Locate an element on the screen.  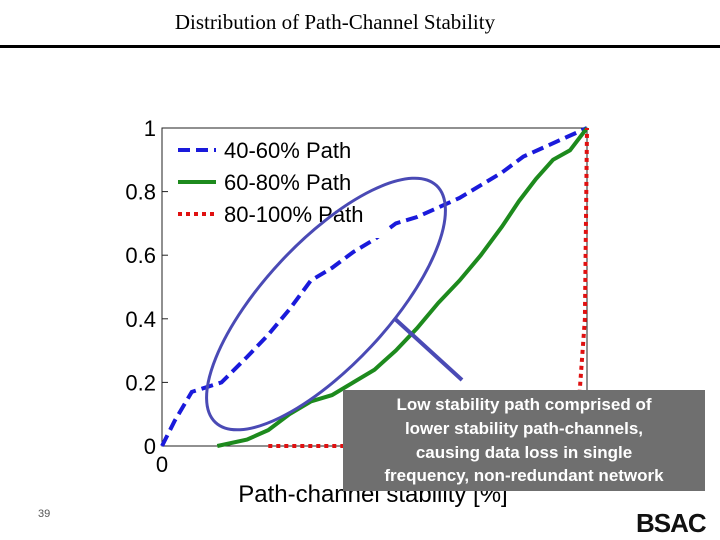
y-tick-label: 0 is located at coordinates (150, 446).